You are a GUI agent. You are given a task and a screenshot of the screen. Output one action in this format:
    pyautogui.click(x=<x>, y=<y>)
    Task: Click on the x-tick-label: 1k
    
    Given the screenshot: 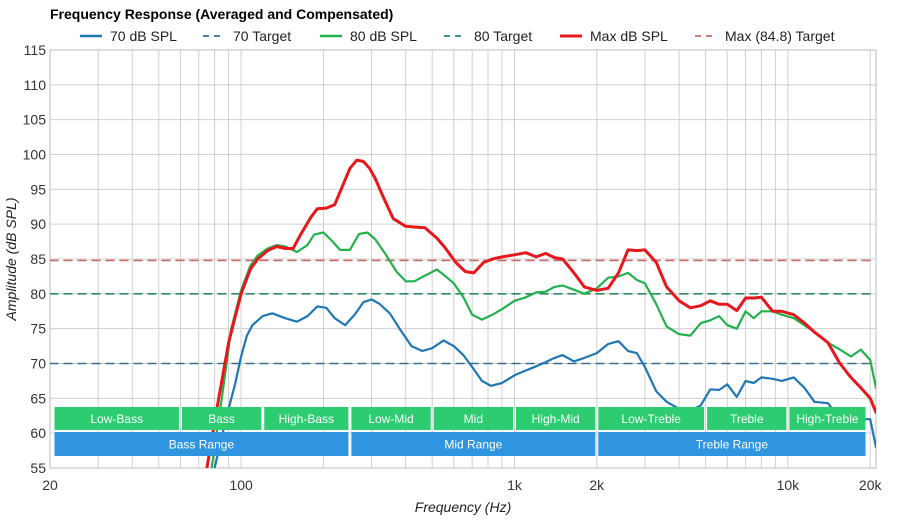 What is the action you would take?
    pyautogui.click(x=515, y=485)
    